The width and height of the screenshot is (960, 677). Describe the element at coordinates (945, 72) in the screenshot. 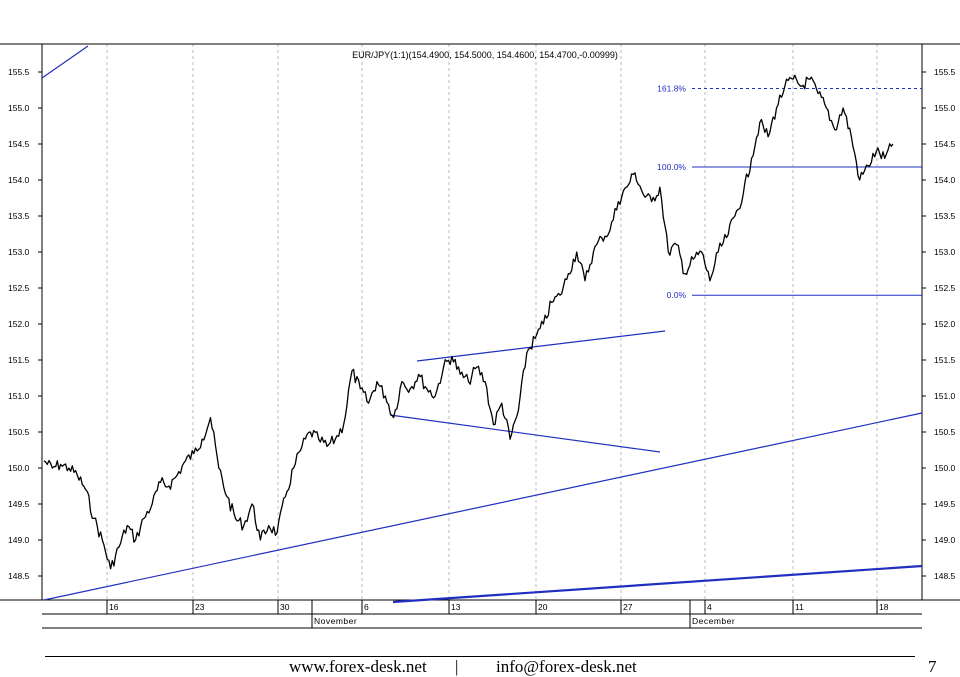

I see `y-tick-label-right: 155.5` at that location.